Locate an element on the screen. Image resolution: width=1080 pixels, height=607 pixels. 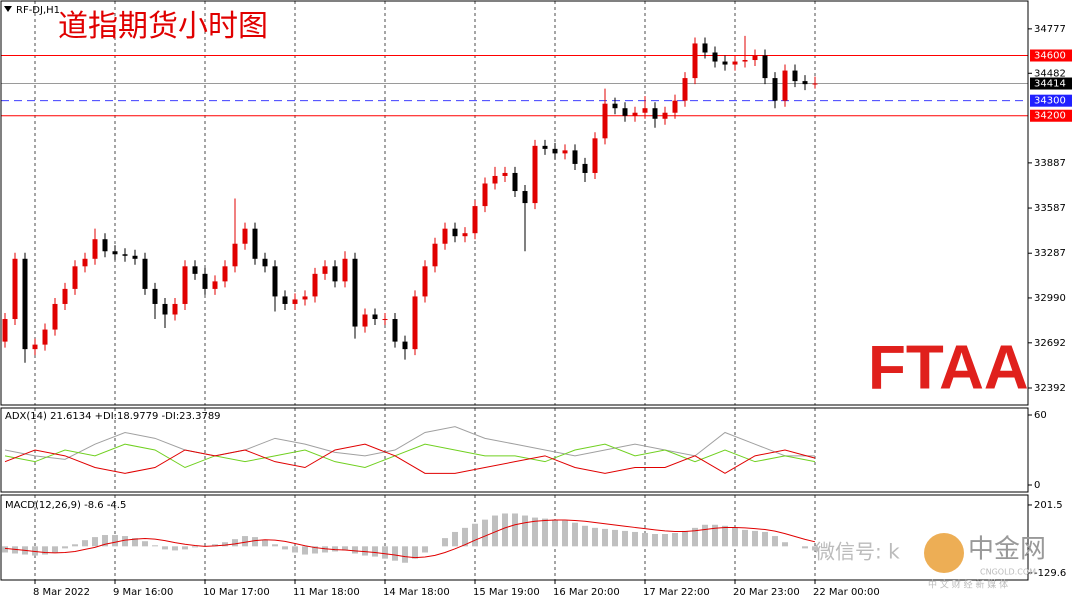
x-tick-label: 14 Mar 18:00 is located at coordinates (416, 592).